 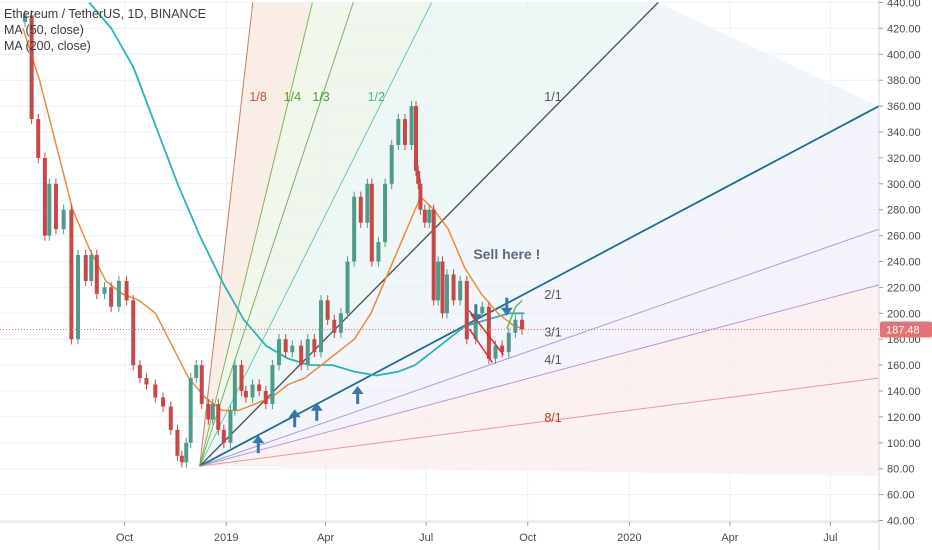 I want to click on y-tick-label: 260.00, so click(x=904, y=237).